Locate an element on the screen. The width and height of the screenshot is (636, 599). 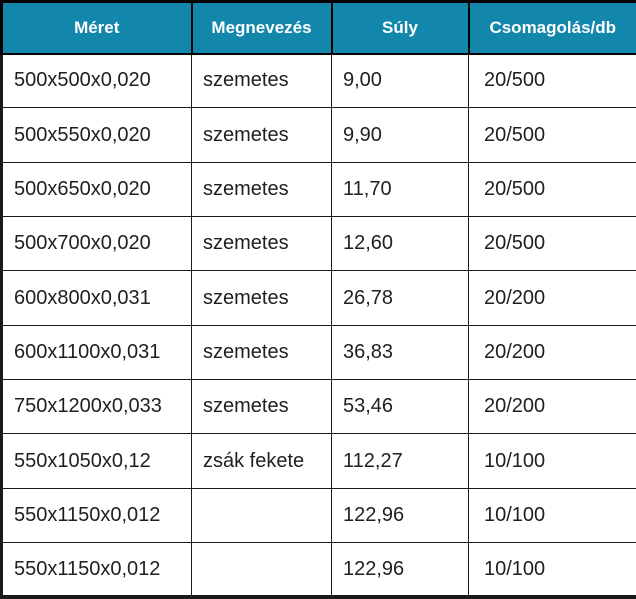
cell-meret: 500x700x0,020 is located at coordinates (96, 244).